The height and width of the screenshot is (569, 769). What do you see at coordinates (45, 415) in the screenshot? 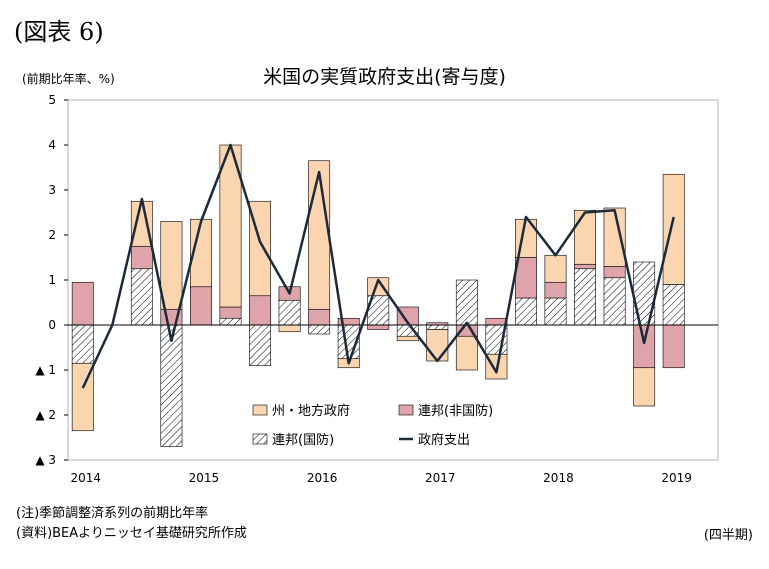
I see `y-tick-label: ▲ 2` at bounding box center [45, 415].